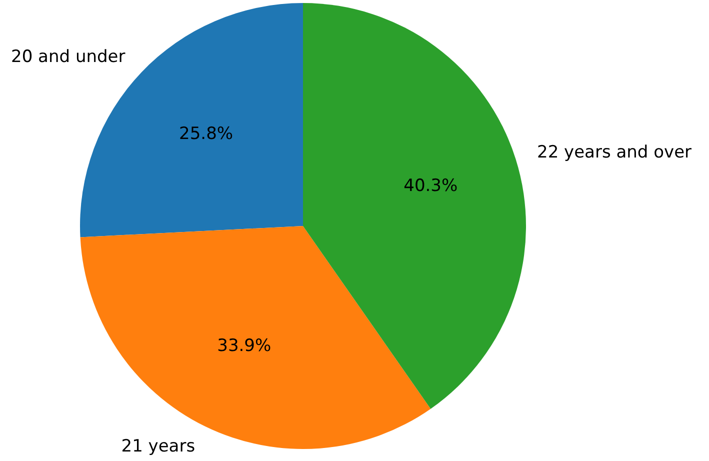 Image resolution: width=709 pixels, height=461 pixels. Describe the element at coordinates (206, 134) in the screenshot. I see `data-label: 25.8%` at that location.